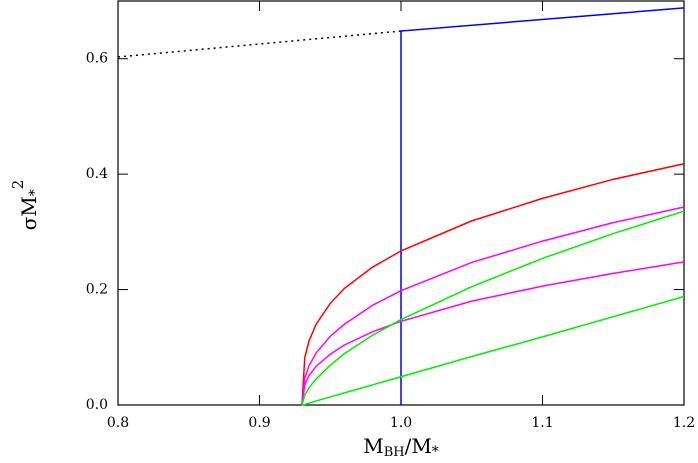 This screenshot has width=698, height=463. What do you see at coordinates (418, 446) in the screenshot?
I see `x-label-part: /M` at bounding box center [418, 446].